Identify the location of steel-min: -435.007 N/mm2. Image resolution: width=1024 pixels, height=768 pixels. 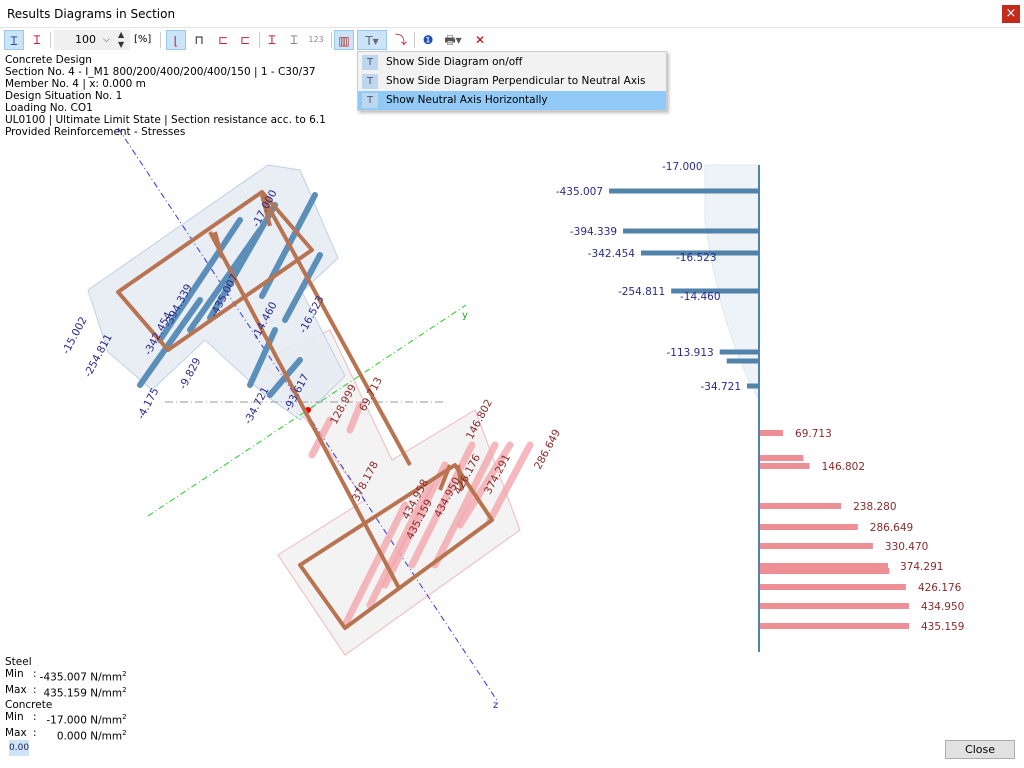
(82, 676).